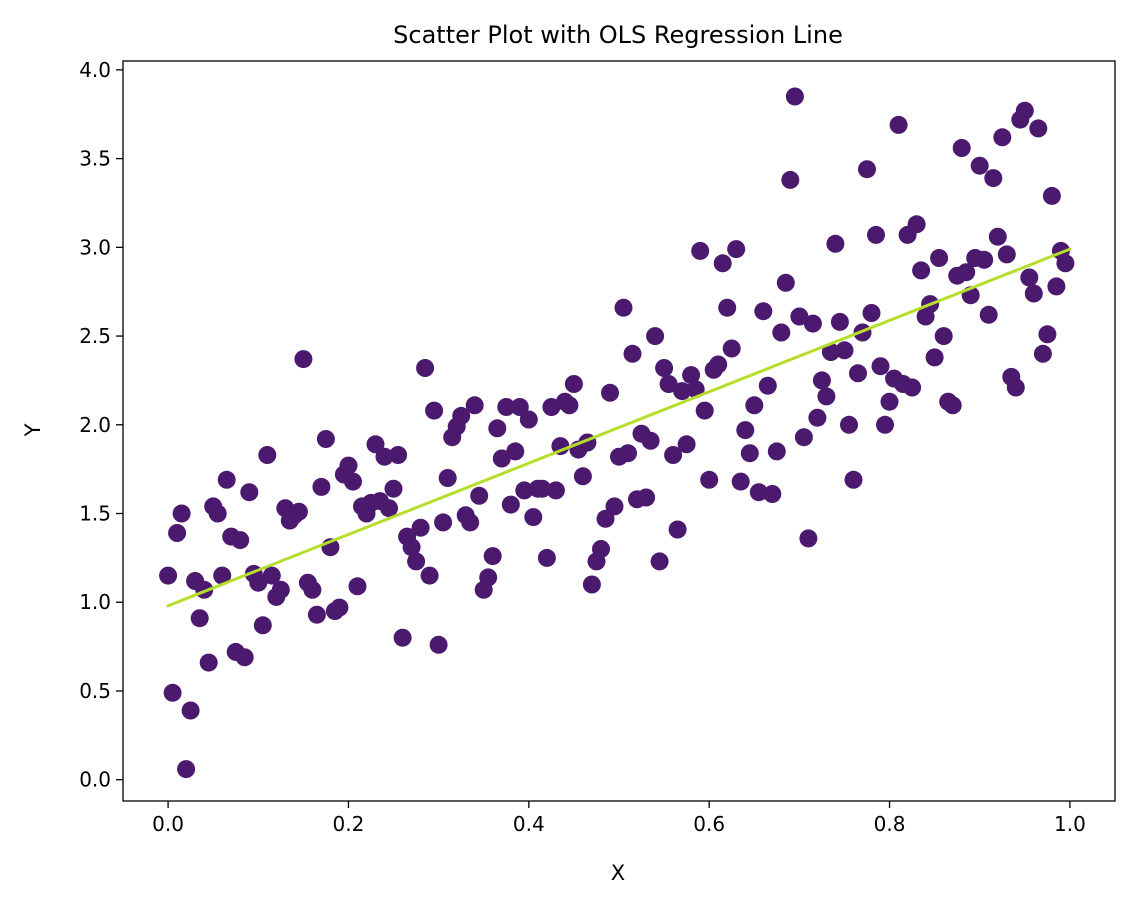  Describe the element at coordinates (95, 780) in the screenshot. I see `y-tick-label: 0.0` at that location.